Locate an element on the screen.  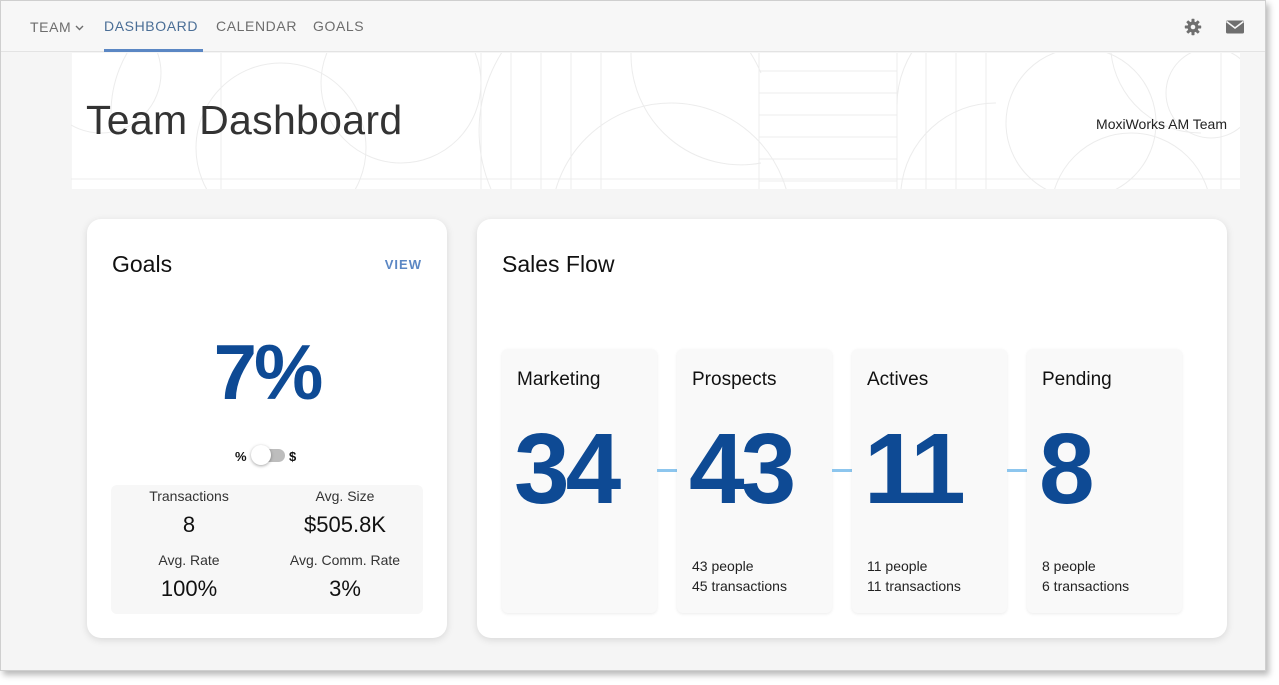
stage-count: 11 is located at coordinates (915, 469).